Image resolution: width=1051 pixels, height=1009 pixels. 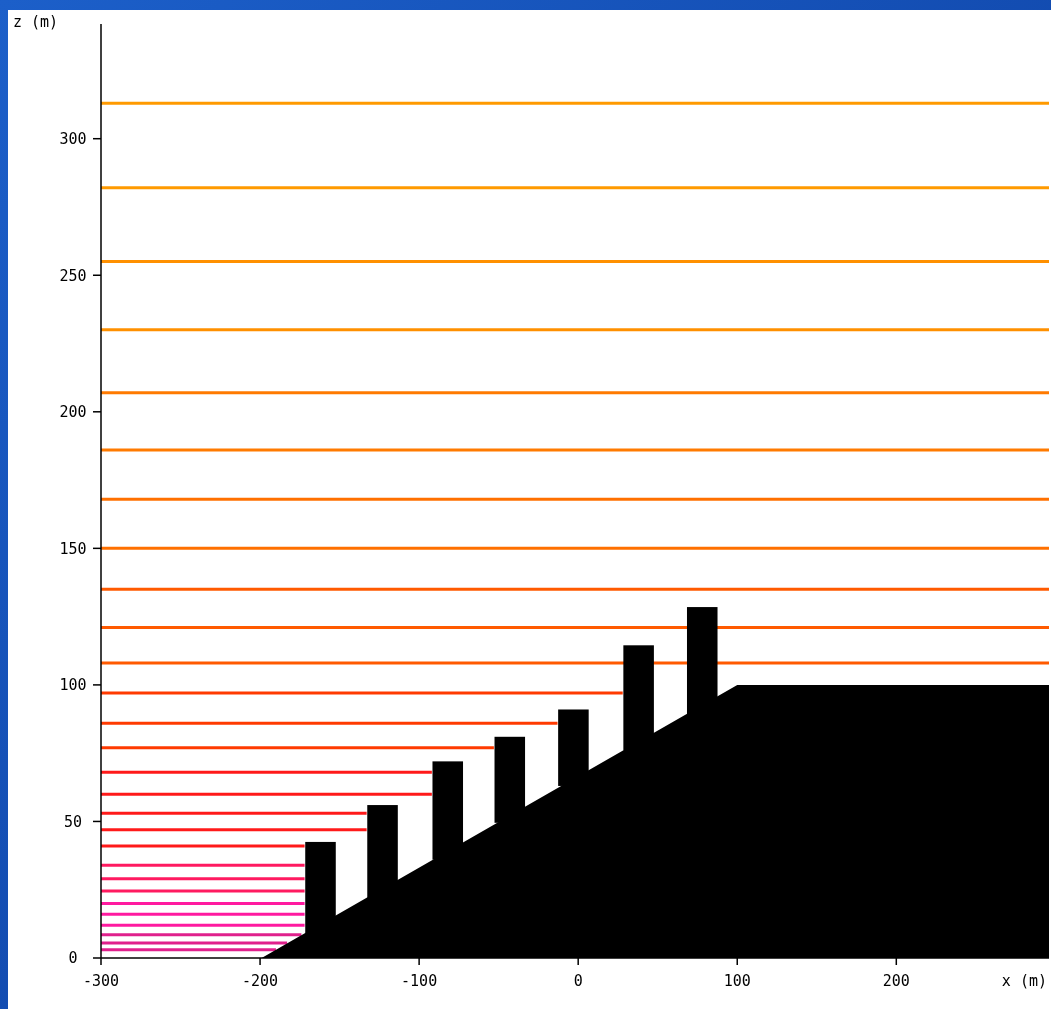 I want to click on x-tick-label: 100, so click(x=737, y=981).